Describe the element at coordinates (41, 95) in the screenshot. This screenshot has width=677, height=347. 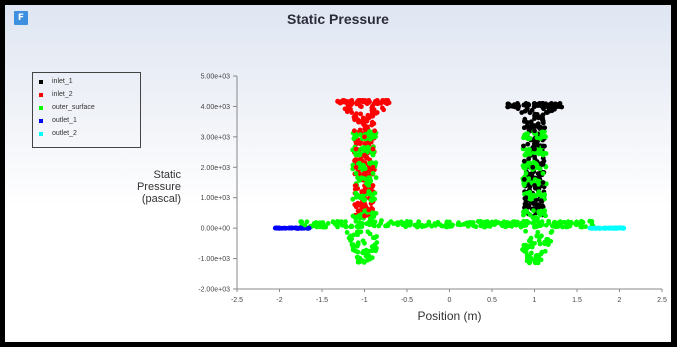
I see `legend-swatch` at that location.